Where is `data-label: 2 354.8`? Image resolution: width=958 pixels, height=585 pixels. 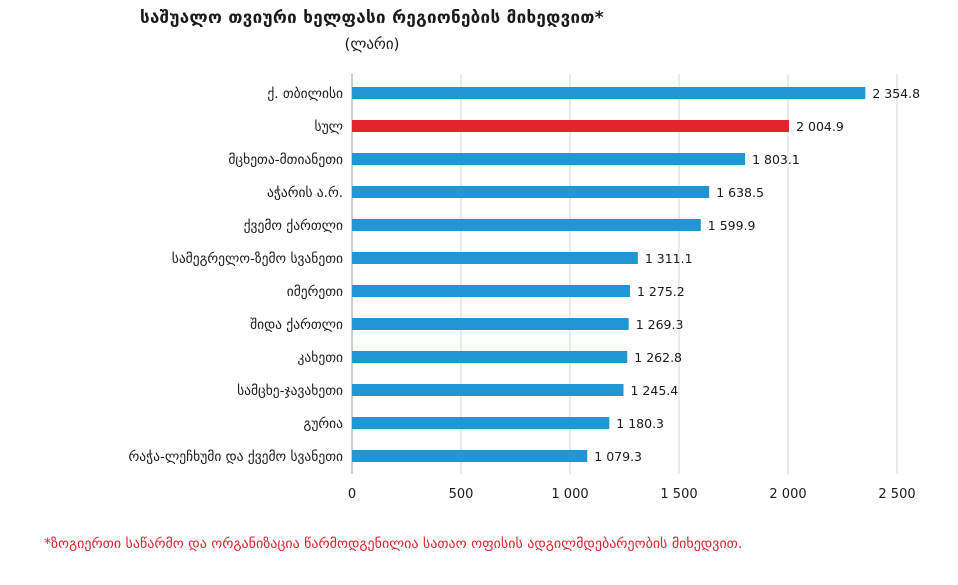 data-label: 2 354.8 is located at coordinates (896, 93).